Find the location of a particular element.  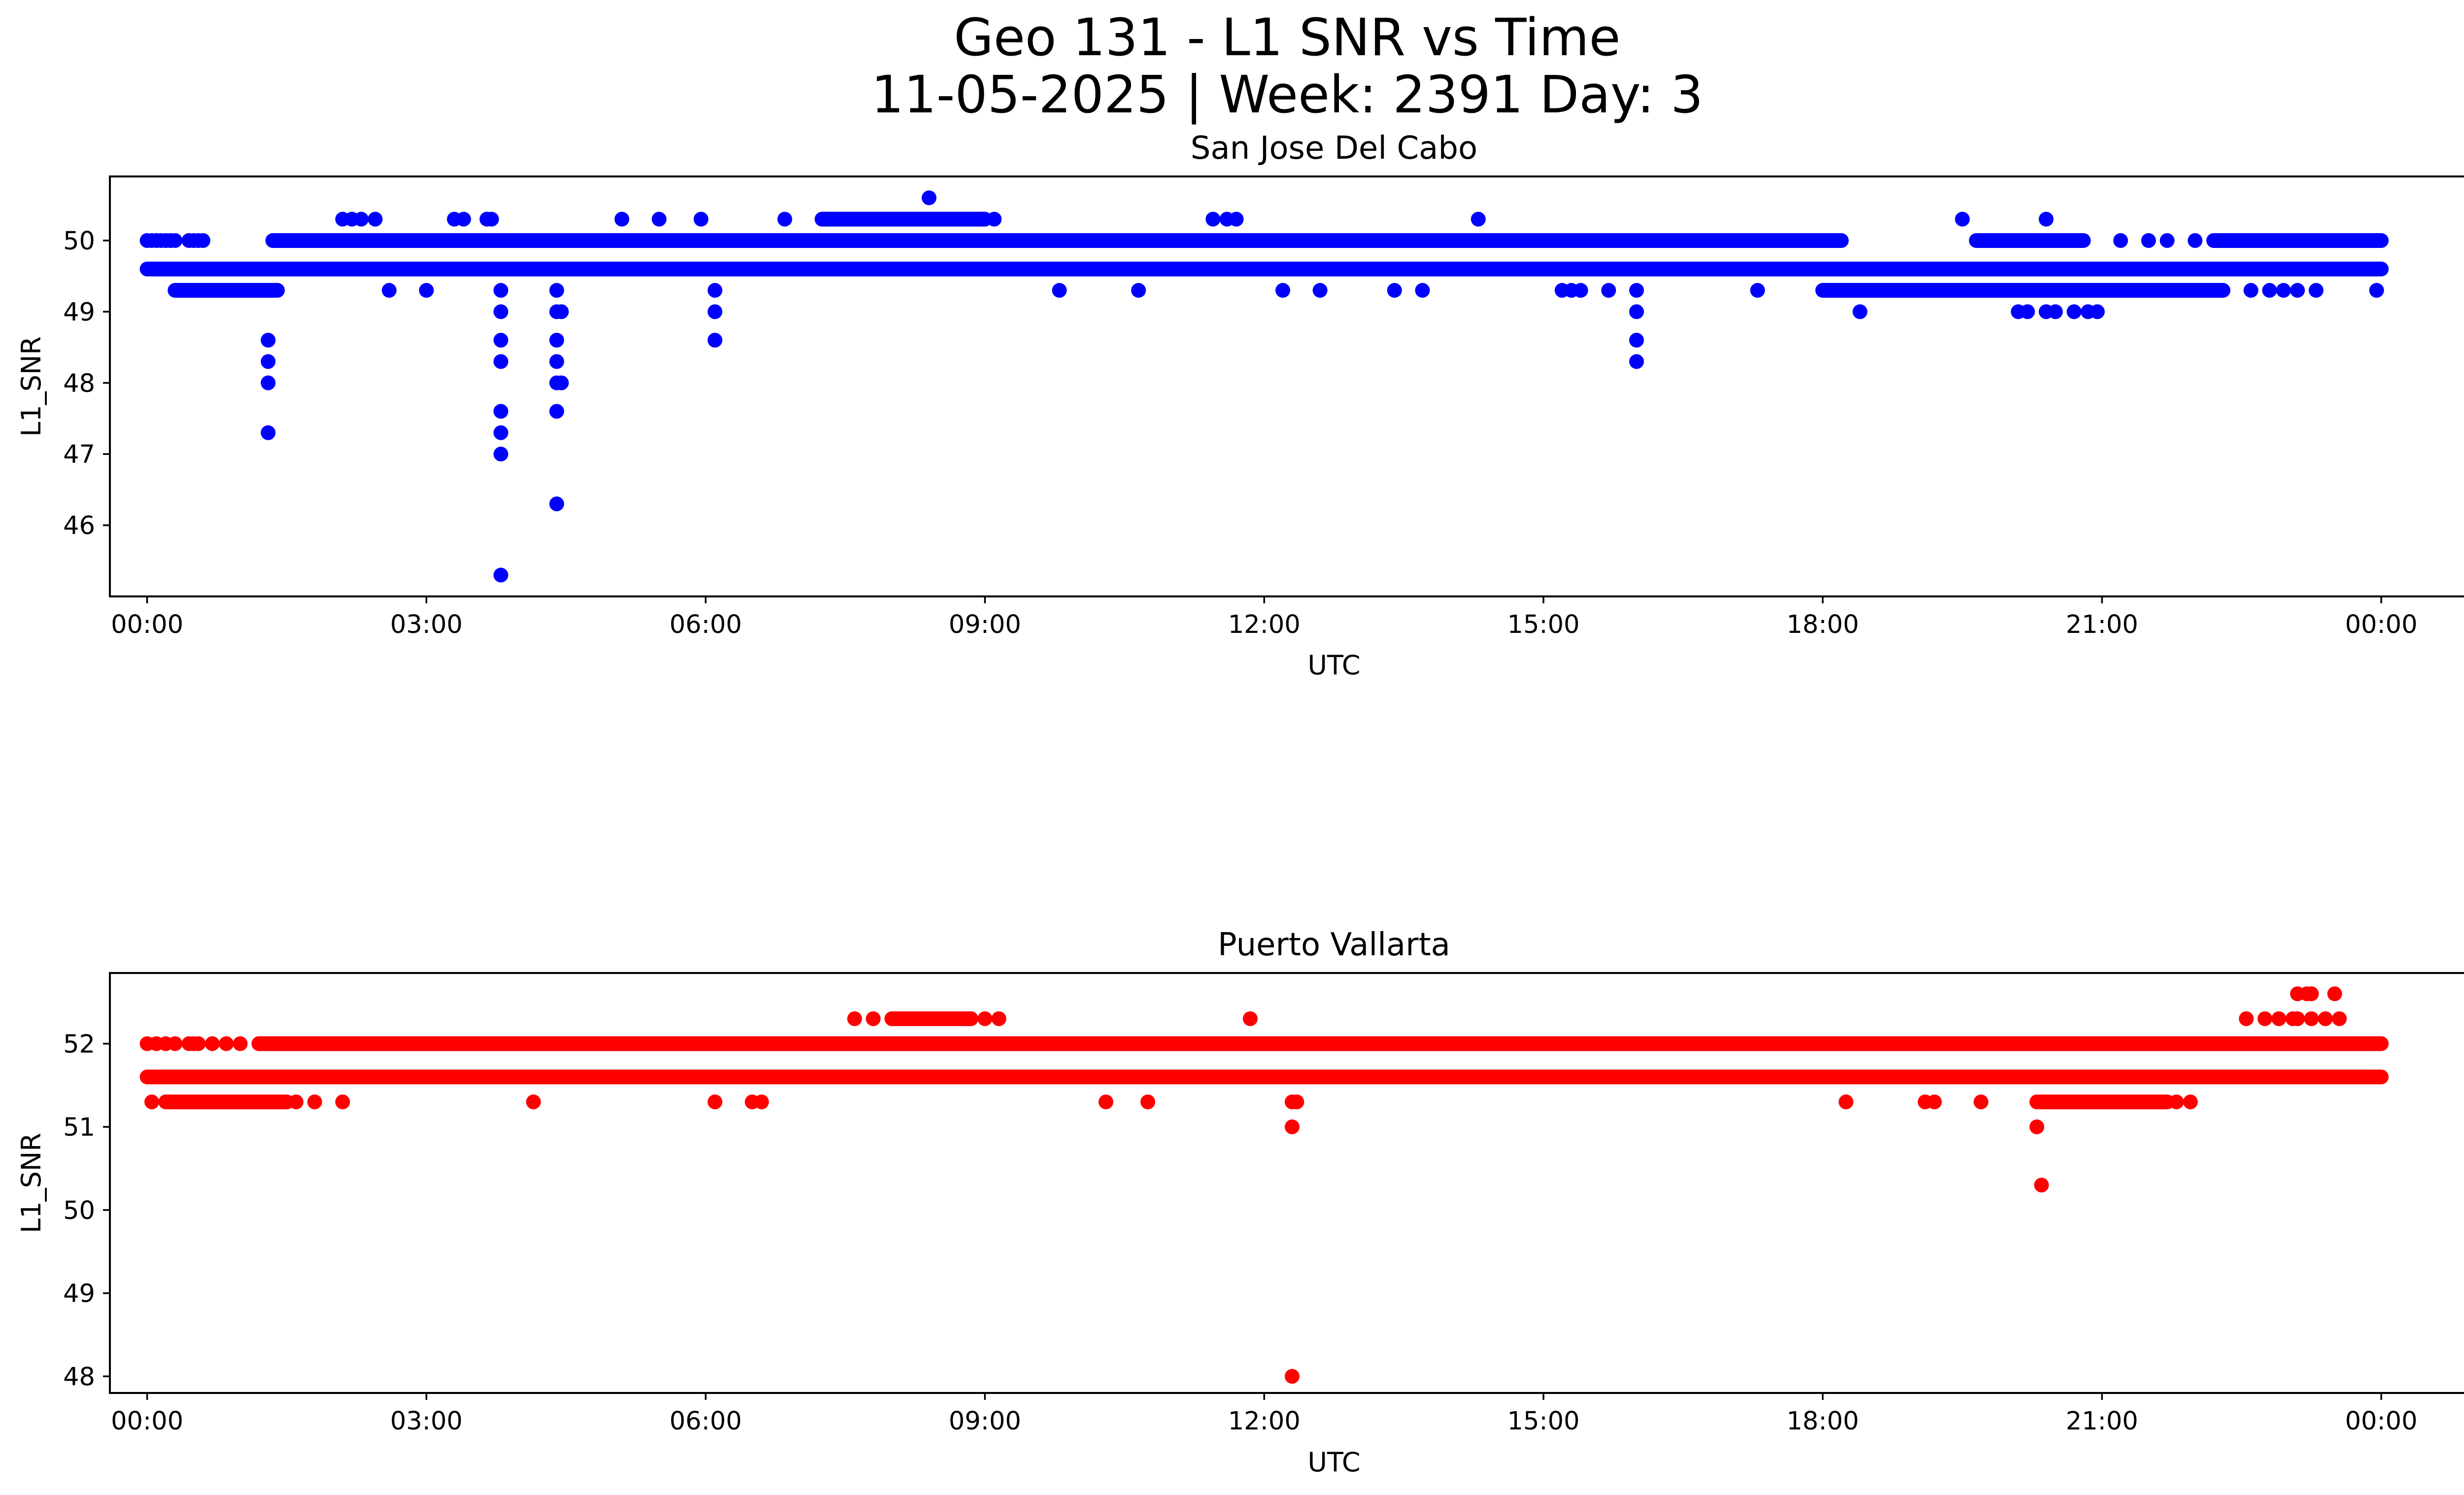

x-tick-label: 15:00 is located at coordinates (1543, 624).